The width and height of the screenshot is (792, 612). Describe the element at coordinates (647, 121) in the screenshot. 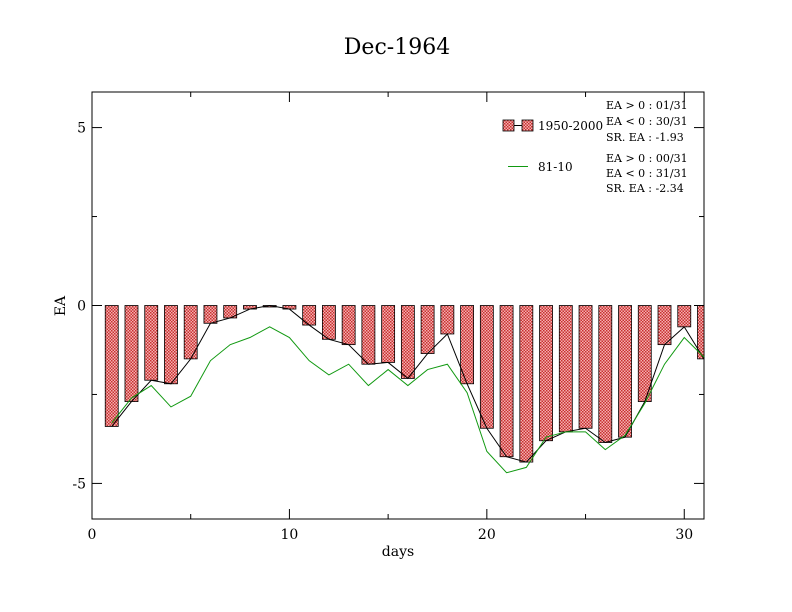

I see `stat-1950-2000-neg: EA < 0 : 30/31` at that location.